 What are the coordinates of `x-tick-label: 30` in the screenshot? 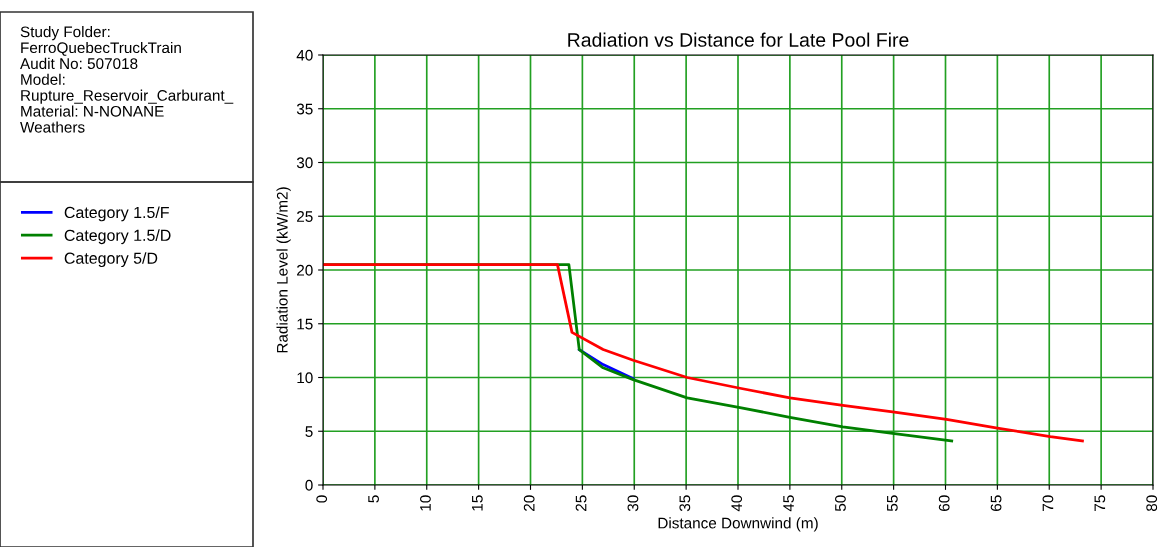 It's located at (633, 503).